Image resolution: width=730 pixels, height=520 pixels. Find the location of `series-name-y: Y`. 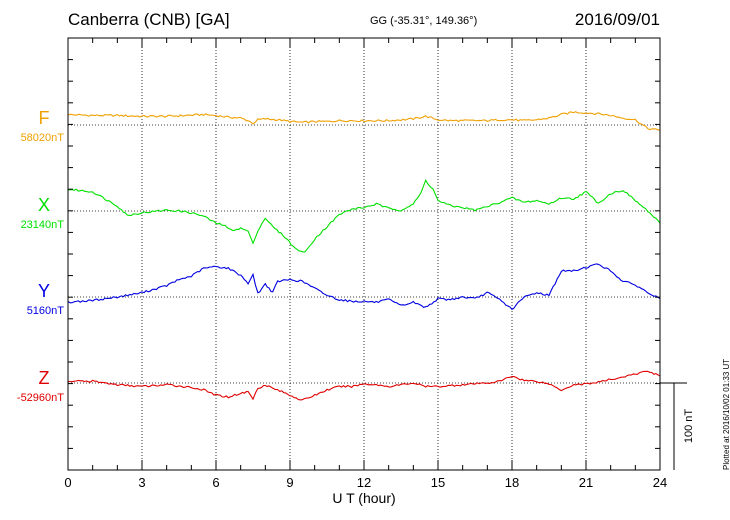

series-name-y: Y is located at coordinates (44, 291).